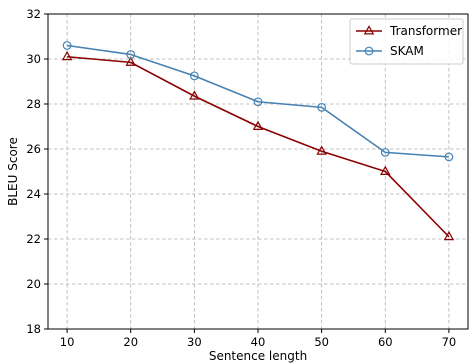  I want to click on y-tick-label: 32, so click(33, 14).